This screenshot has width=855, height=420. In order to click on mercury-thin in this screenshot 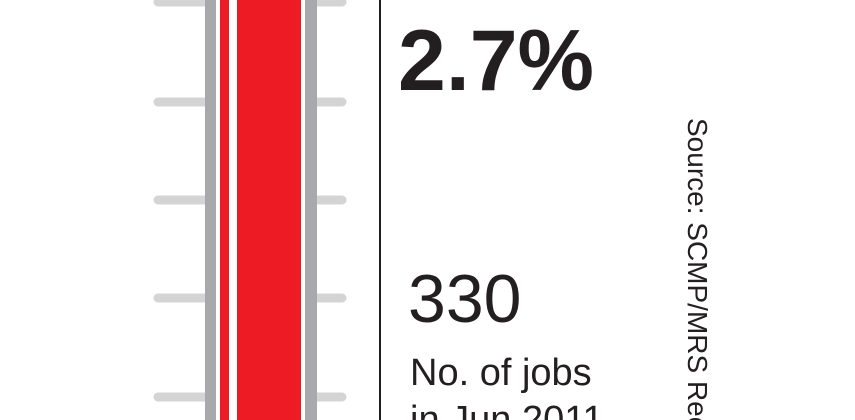, I will do `click(224, 210)`.